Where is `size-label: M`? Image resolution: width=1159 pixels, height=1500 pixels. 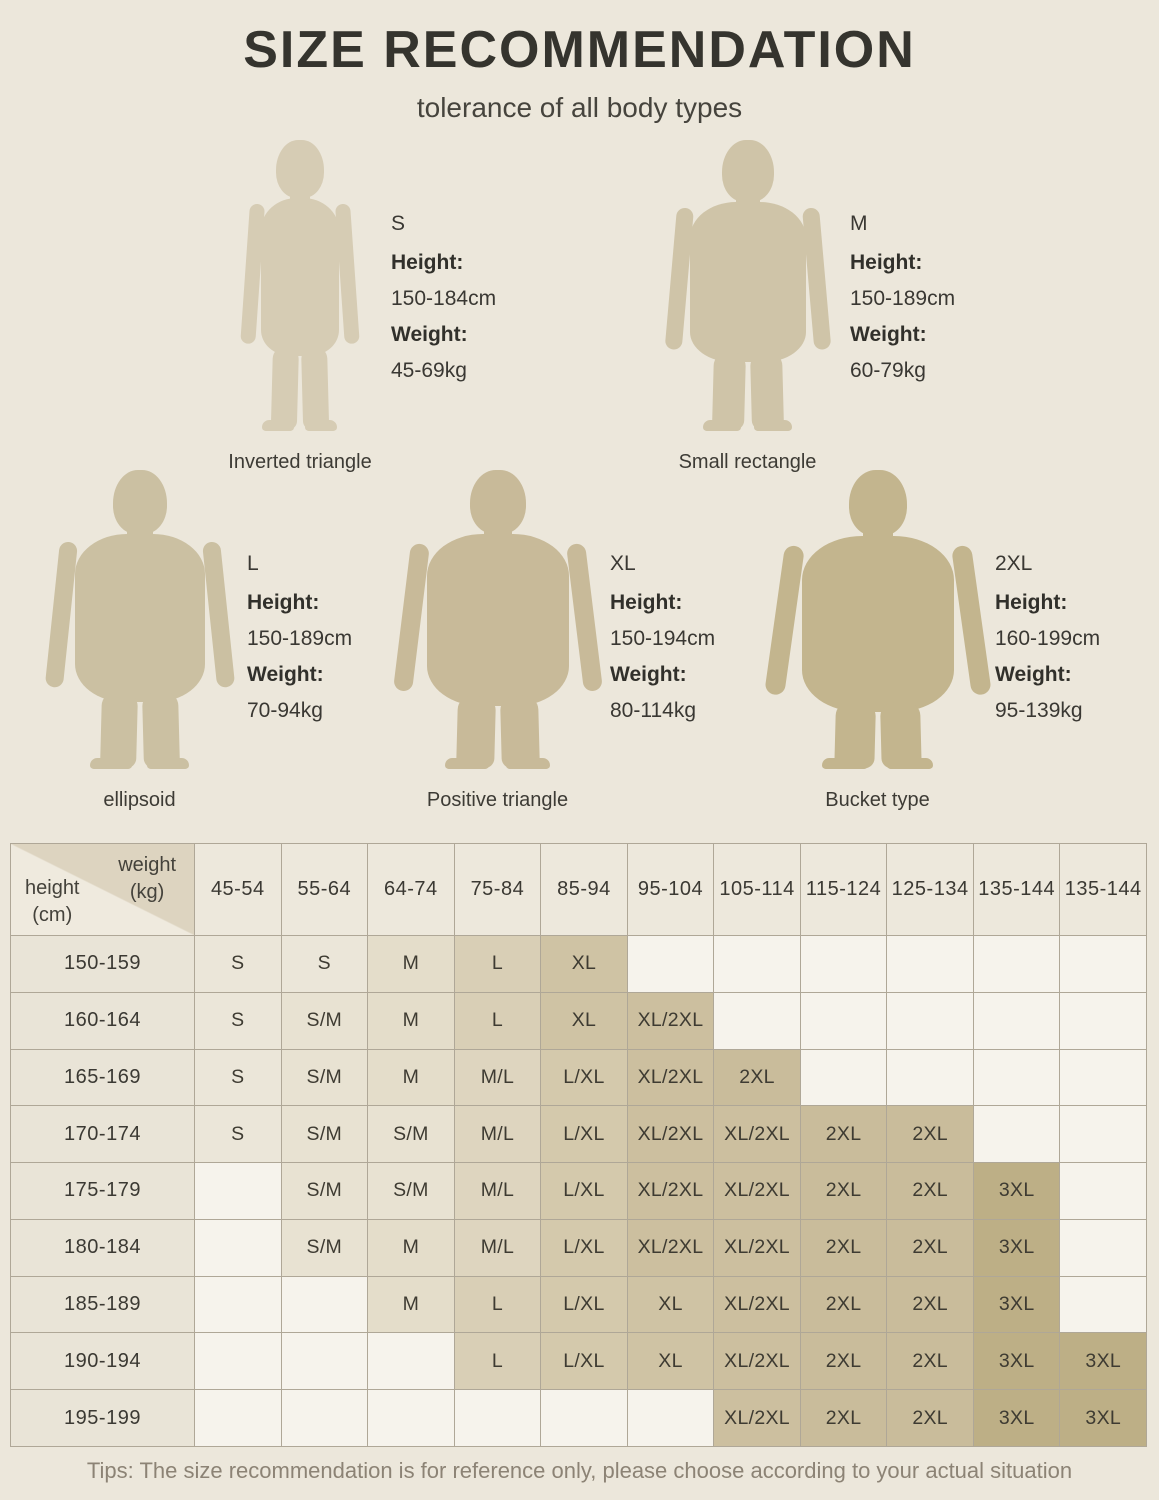 size-label: M is located at coordinates (859, 223).